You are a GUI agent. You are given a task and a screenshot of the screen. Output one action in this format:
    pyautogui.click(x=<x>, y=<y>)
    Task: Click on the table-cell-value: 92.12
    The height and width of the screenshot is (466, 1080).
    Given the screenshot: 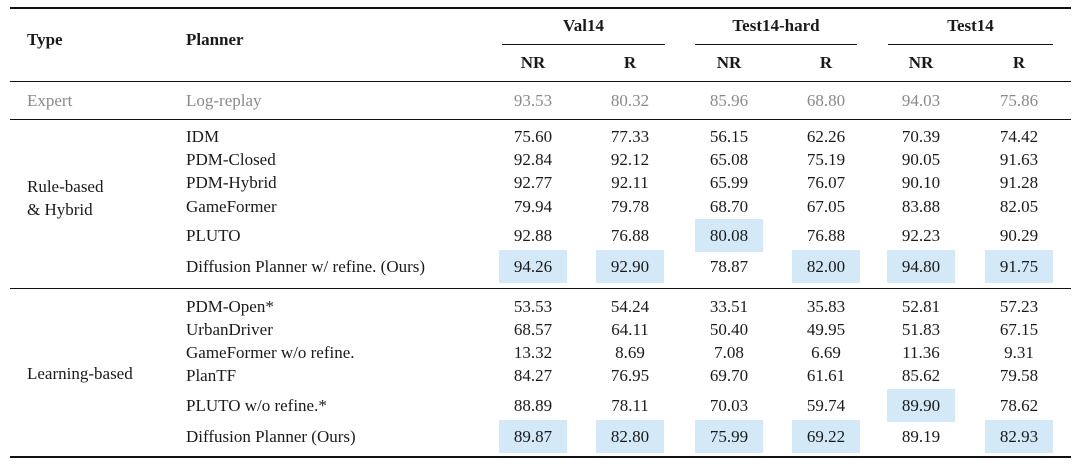 What is the action you would take?
    pyautogui.click(x=630, y=159)
    